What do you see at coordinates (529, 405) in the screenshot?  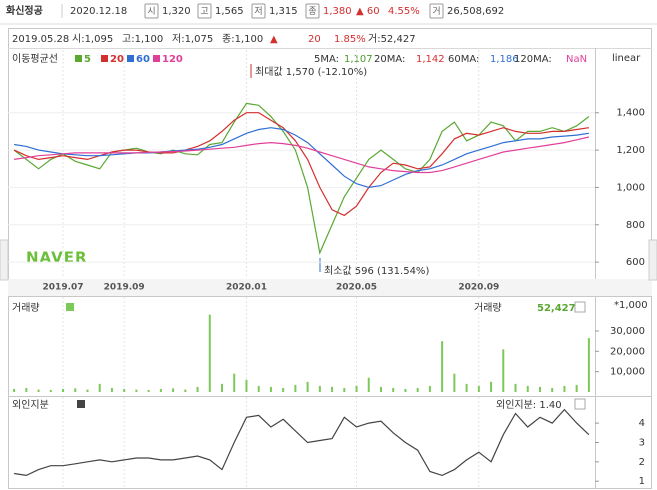 I see `panel-right-label: 외인지분: 1.40` at bounding box center [529, 405].